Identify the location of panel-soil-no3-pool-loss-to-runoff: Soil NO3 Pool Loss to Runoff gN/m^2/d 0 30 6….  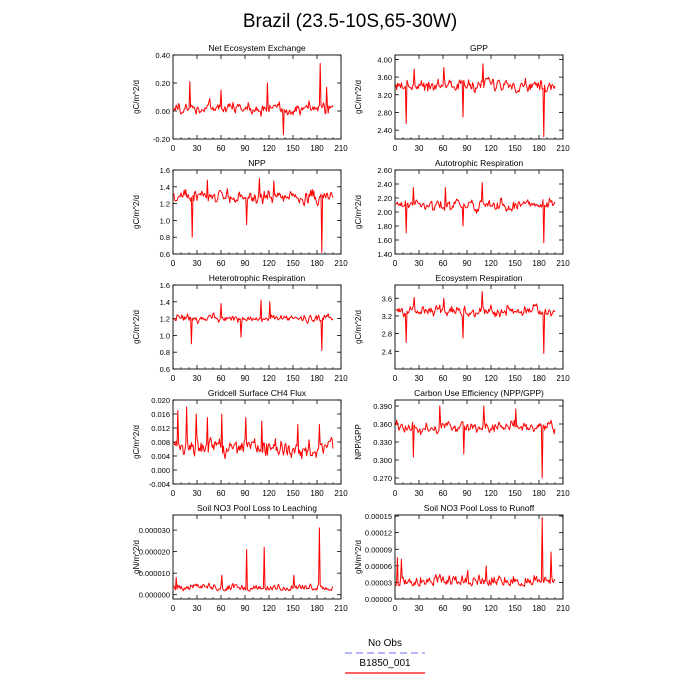
(462, 558).